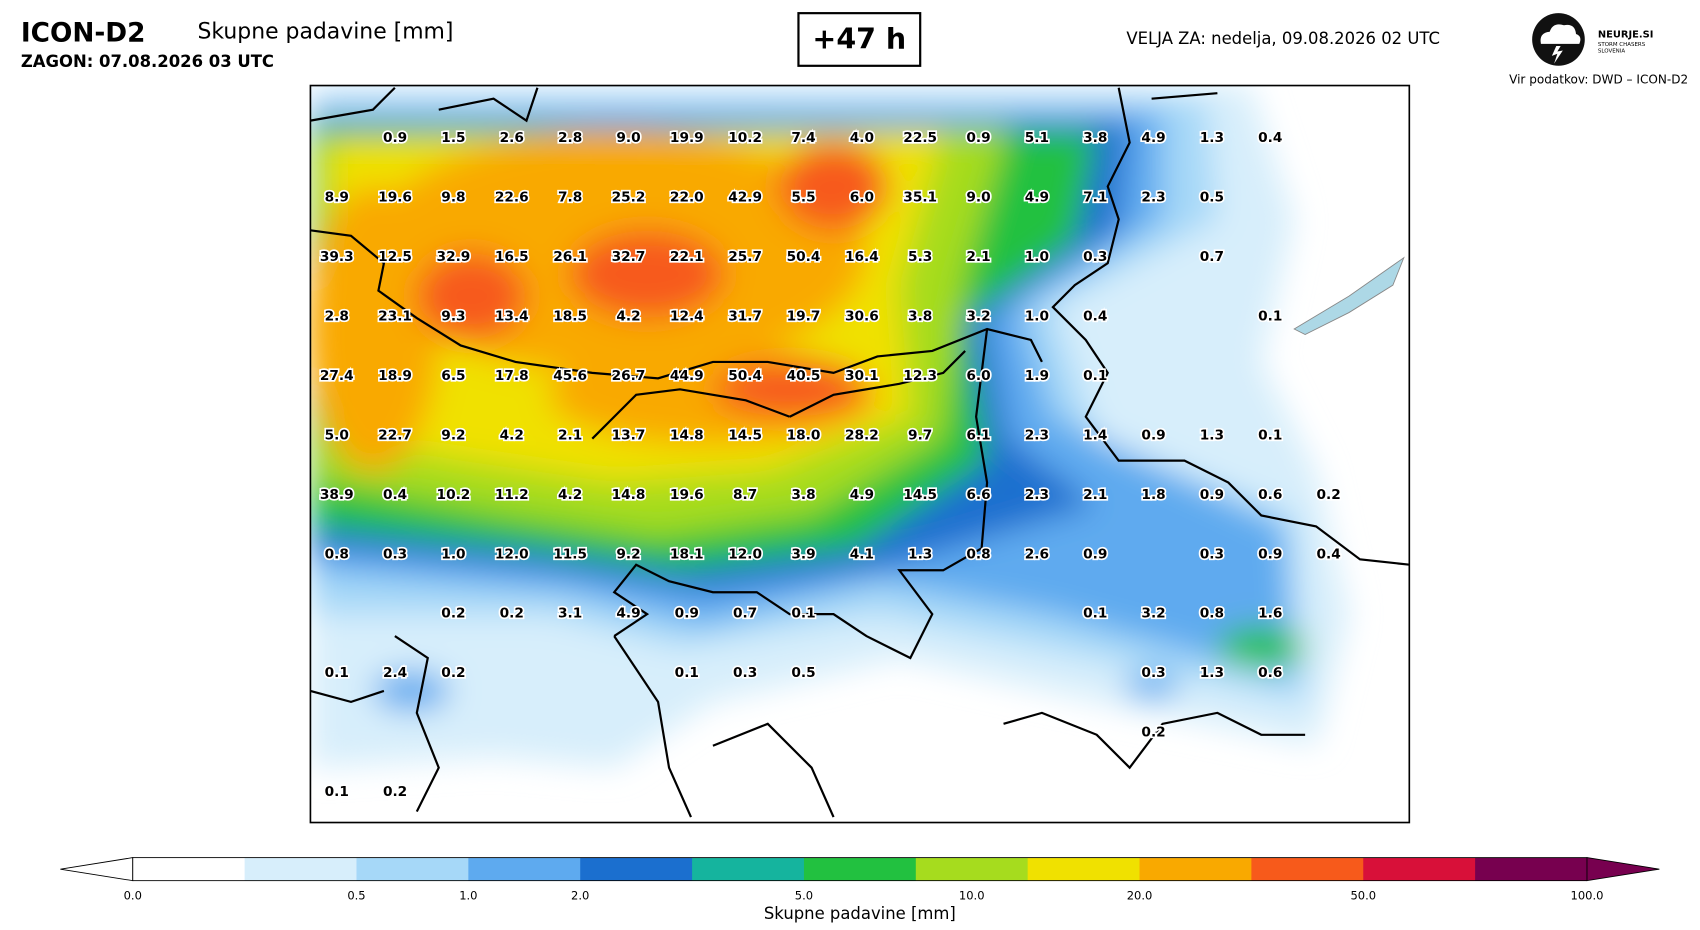 The height and width of the screenshot is (930, 1700). What do you see at coordinates (395, 317) in the screenshot?
I see `grid-value: 23.1` at bounding box center [395, 317].